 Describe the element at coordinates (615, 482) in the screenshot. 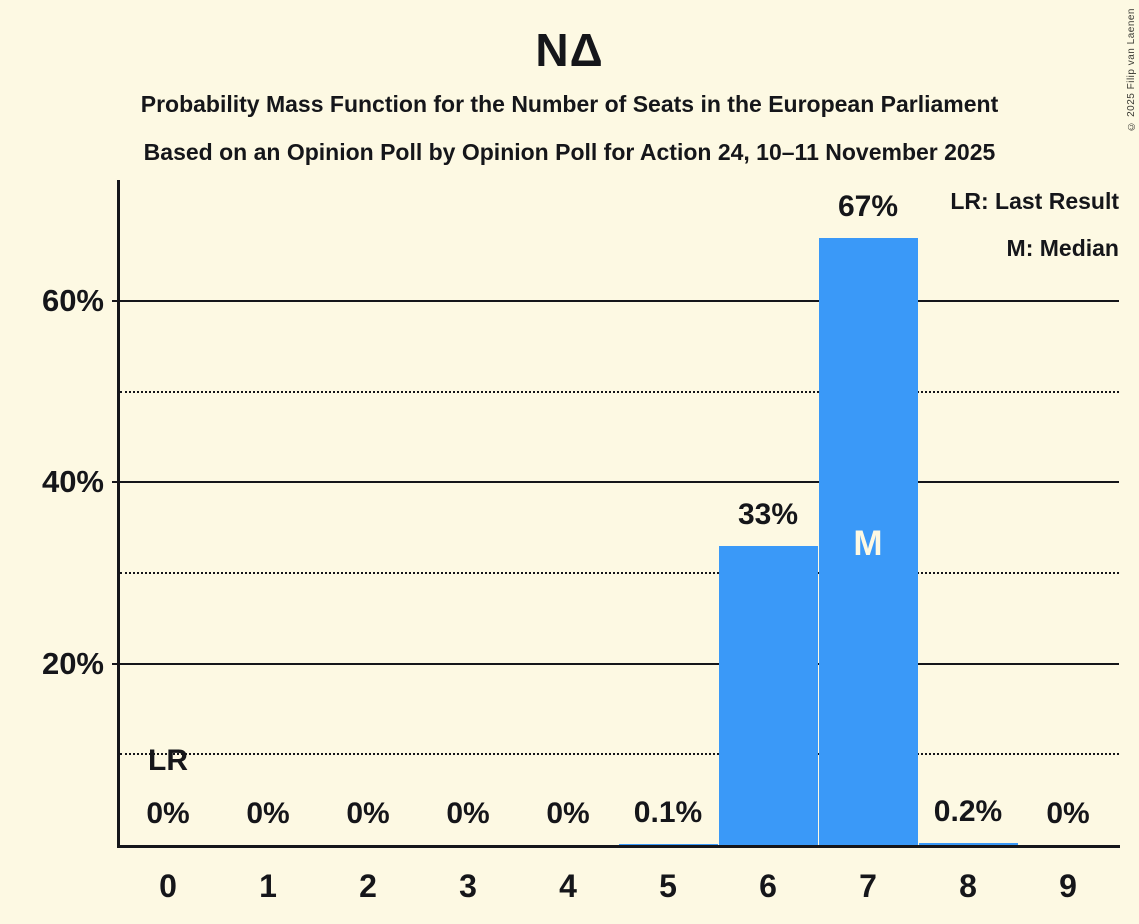

I see `gridline-40pct` at that location.